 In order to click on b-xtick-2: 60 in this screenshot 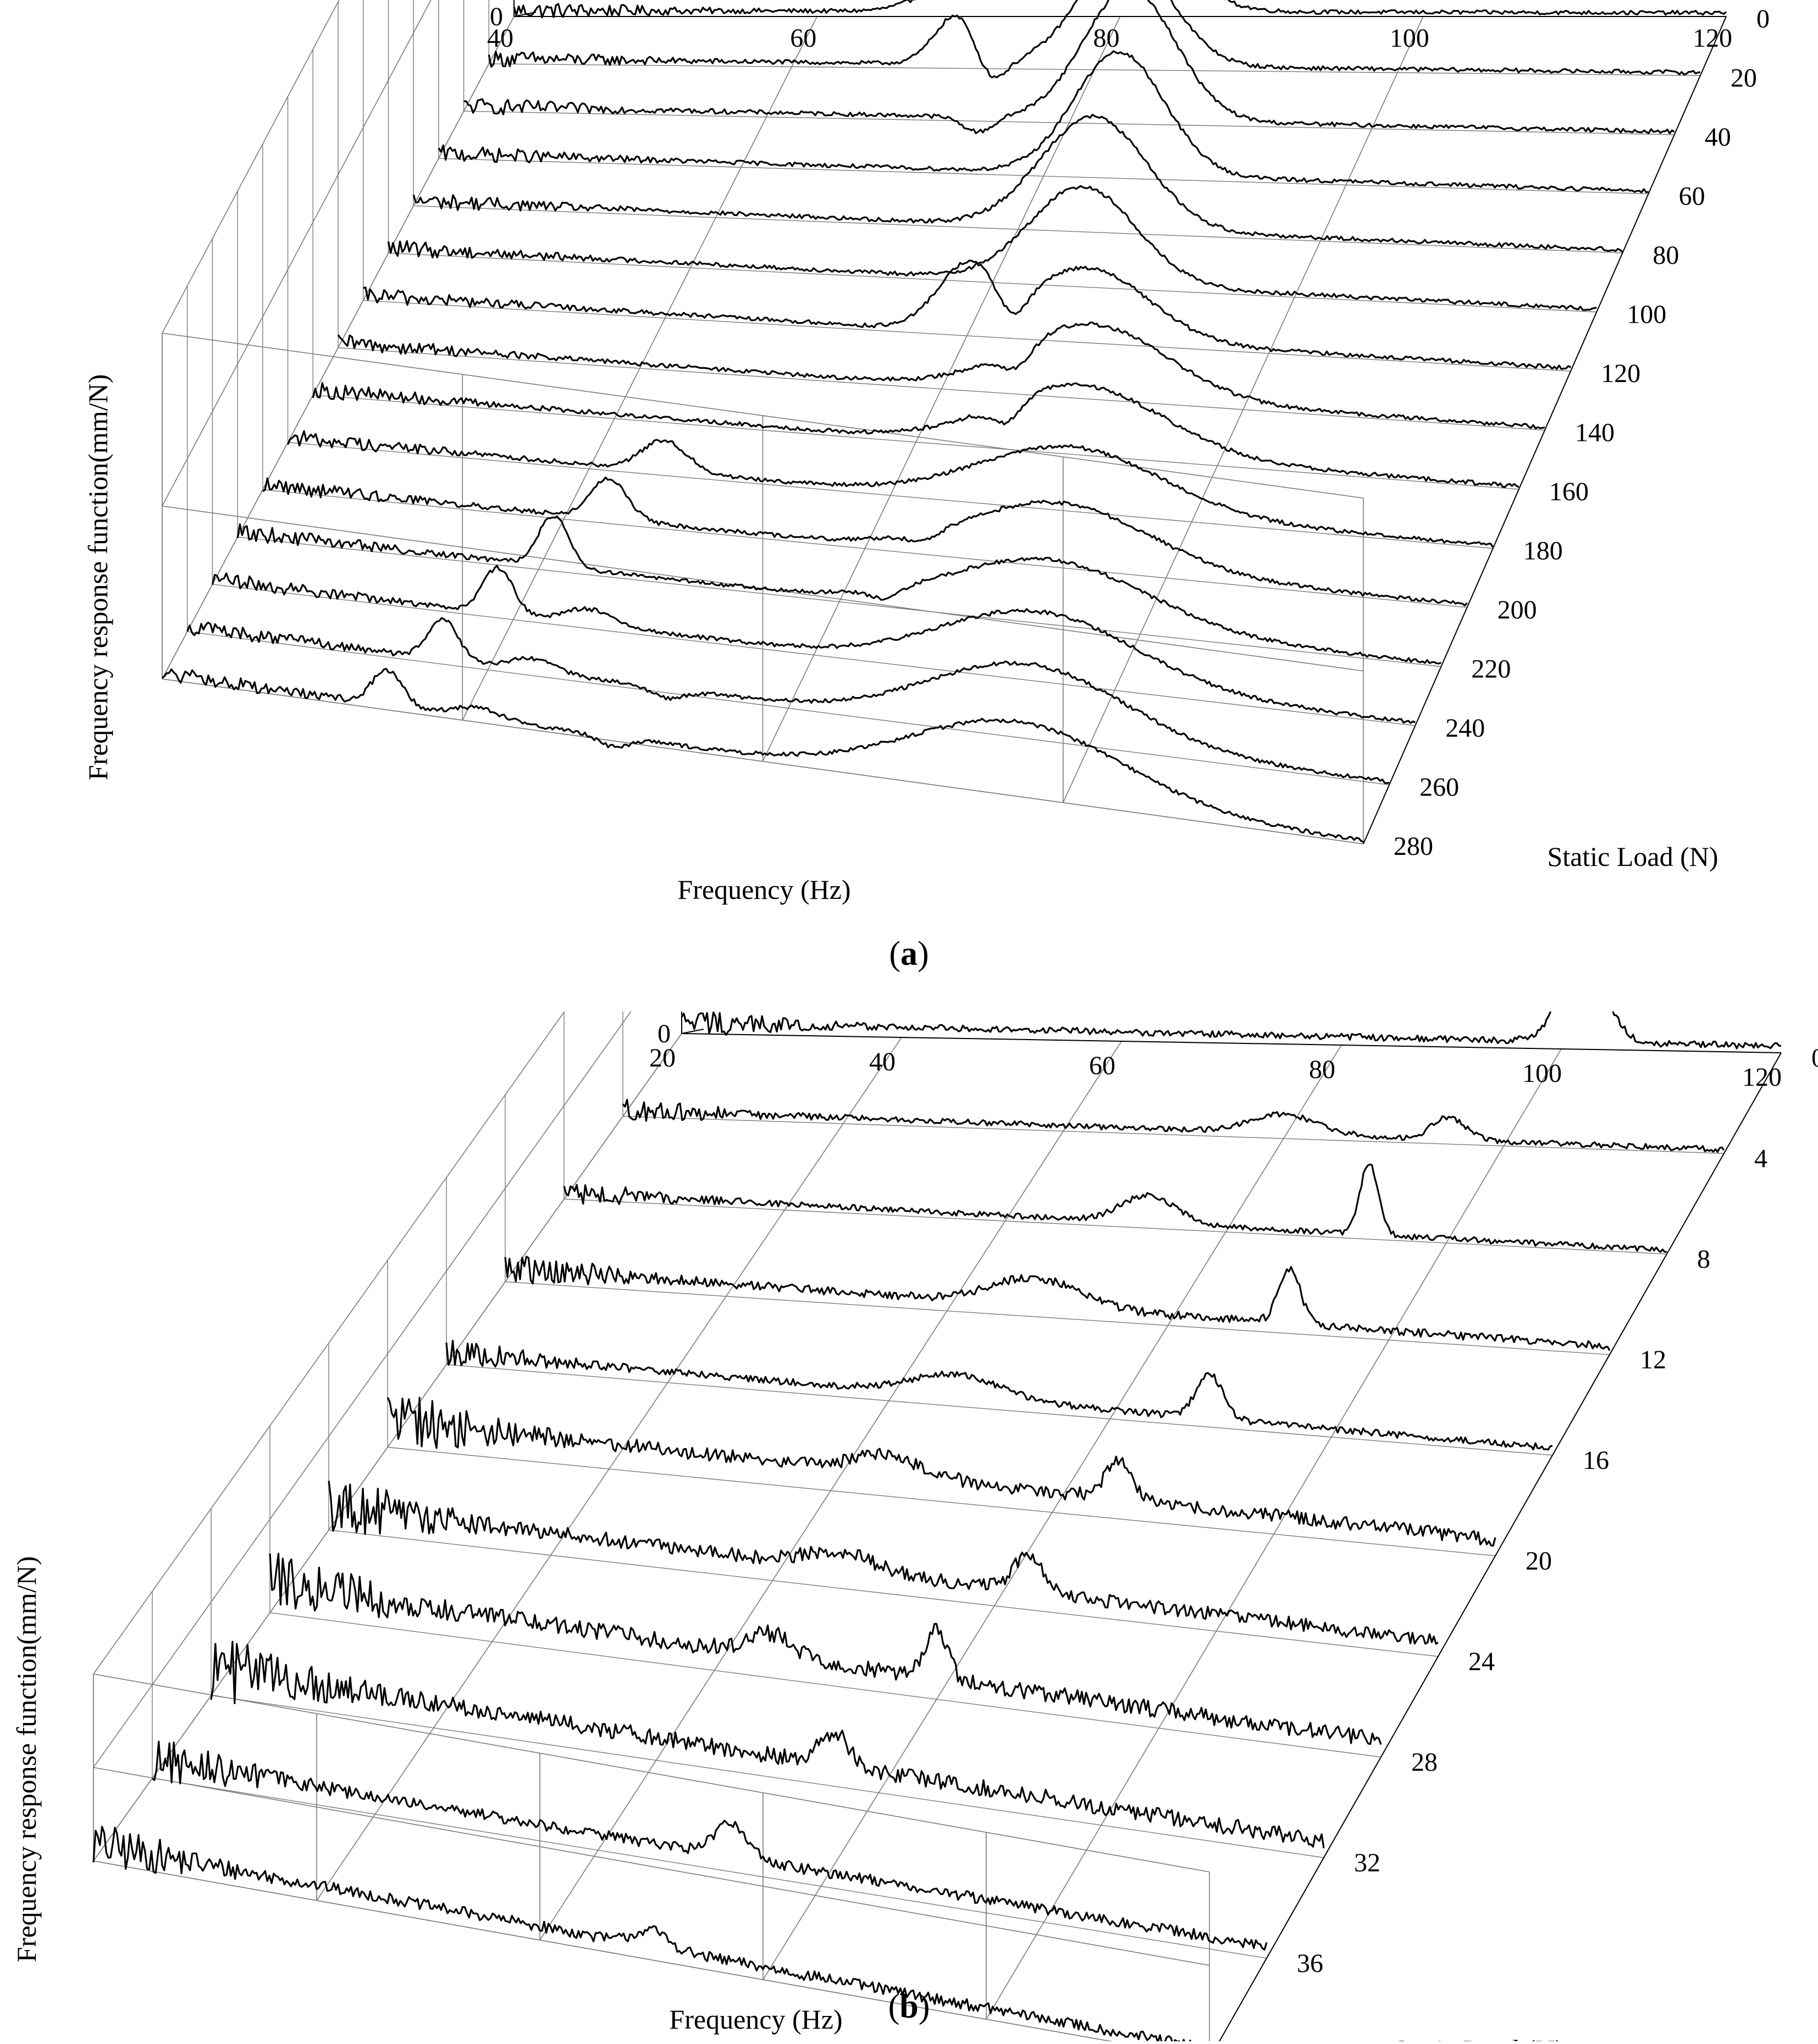, I will do `click(1102, 1065)`.